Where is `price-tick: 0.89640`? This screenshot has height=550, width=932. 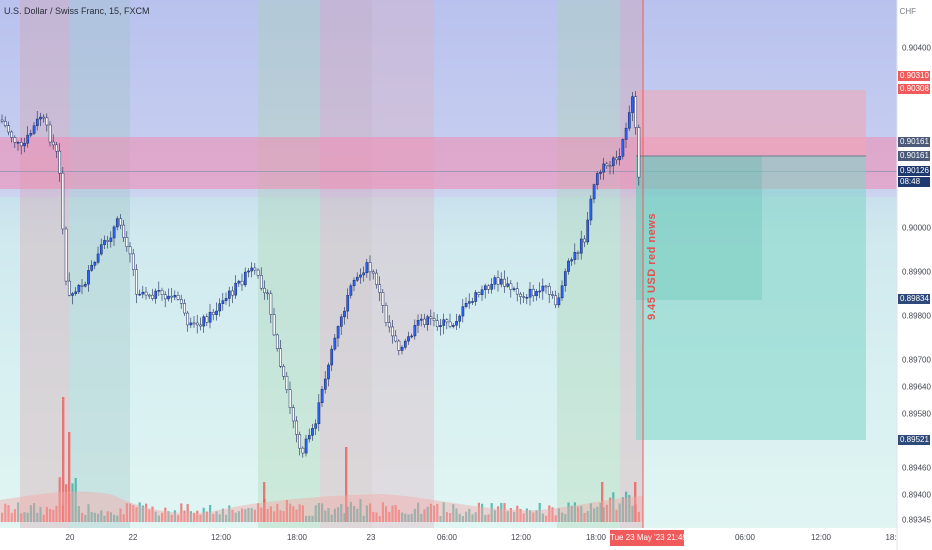 price-tick: 0.89640 is located at coordinates (916, 387).